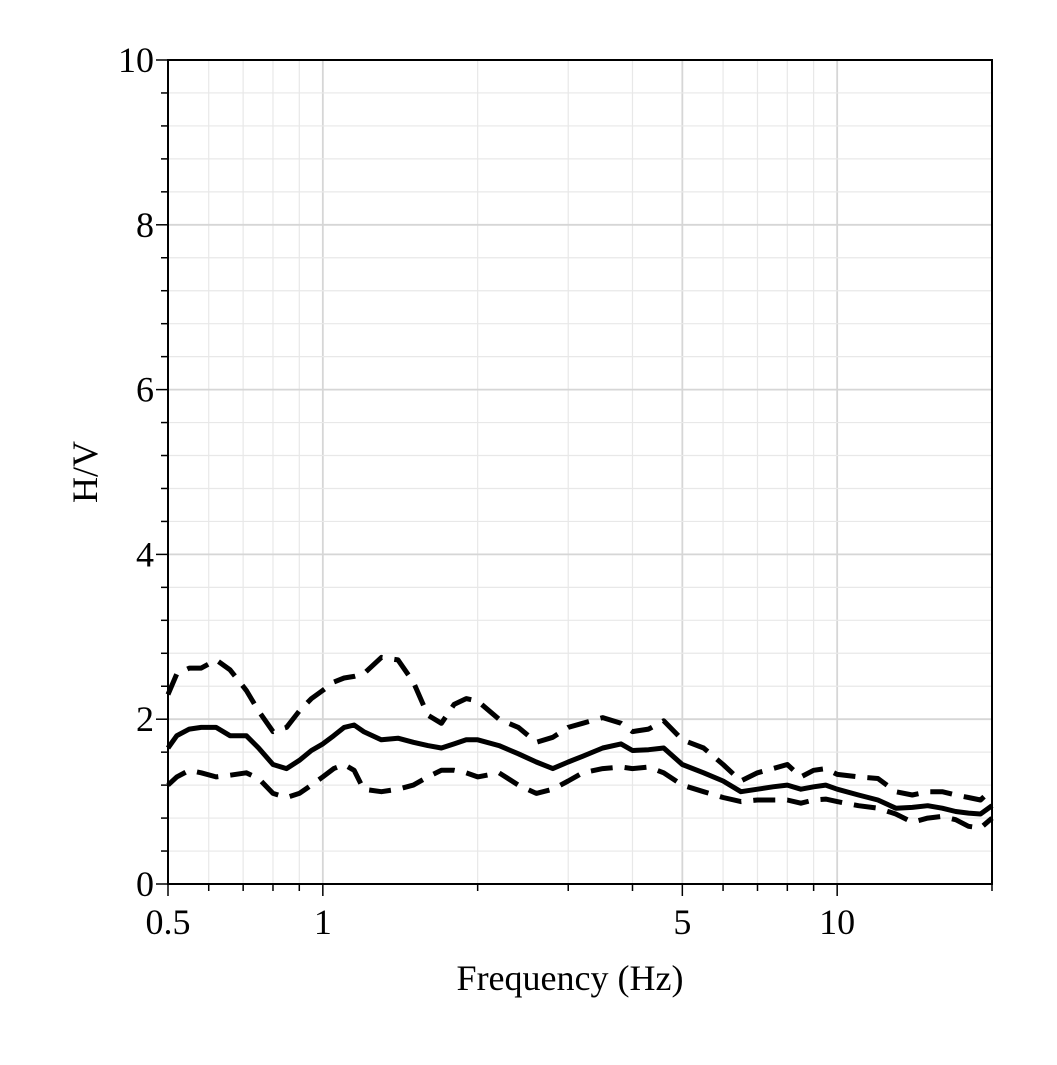 The width and height of the screenshot is (1057, 1065). What do you see at coordinates (682, 922) in the screenshot?
I see `x-tick-label: 5` at bounding box center [682, 922].